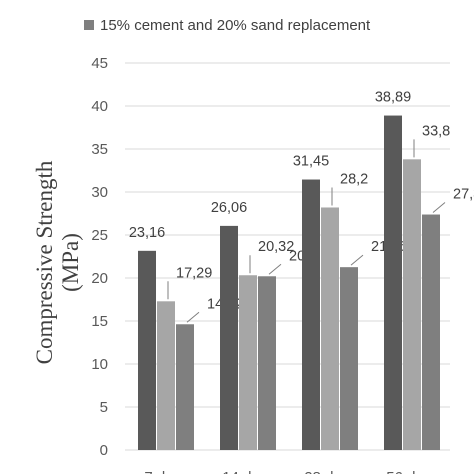 The height and width of the screenshot is (474, 474). I want to click on y-tick-label: 25, so click(99, 235).